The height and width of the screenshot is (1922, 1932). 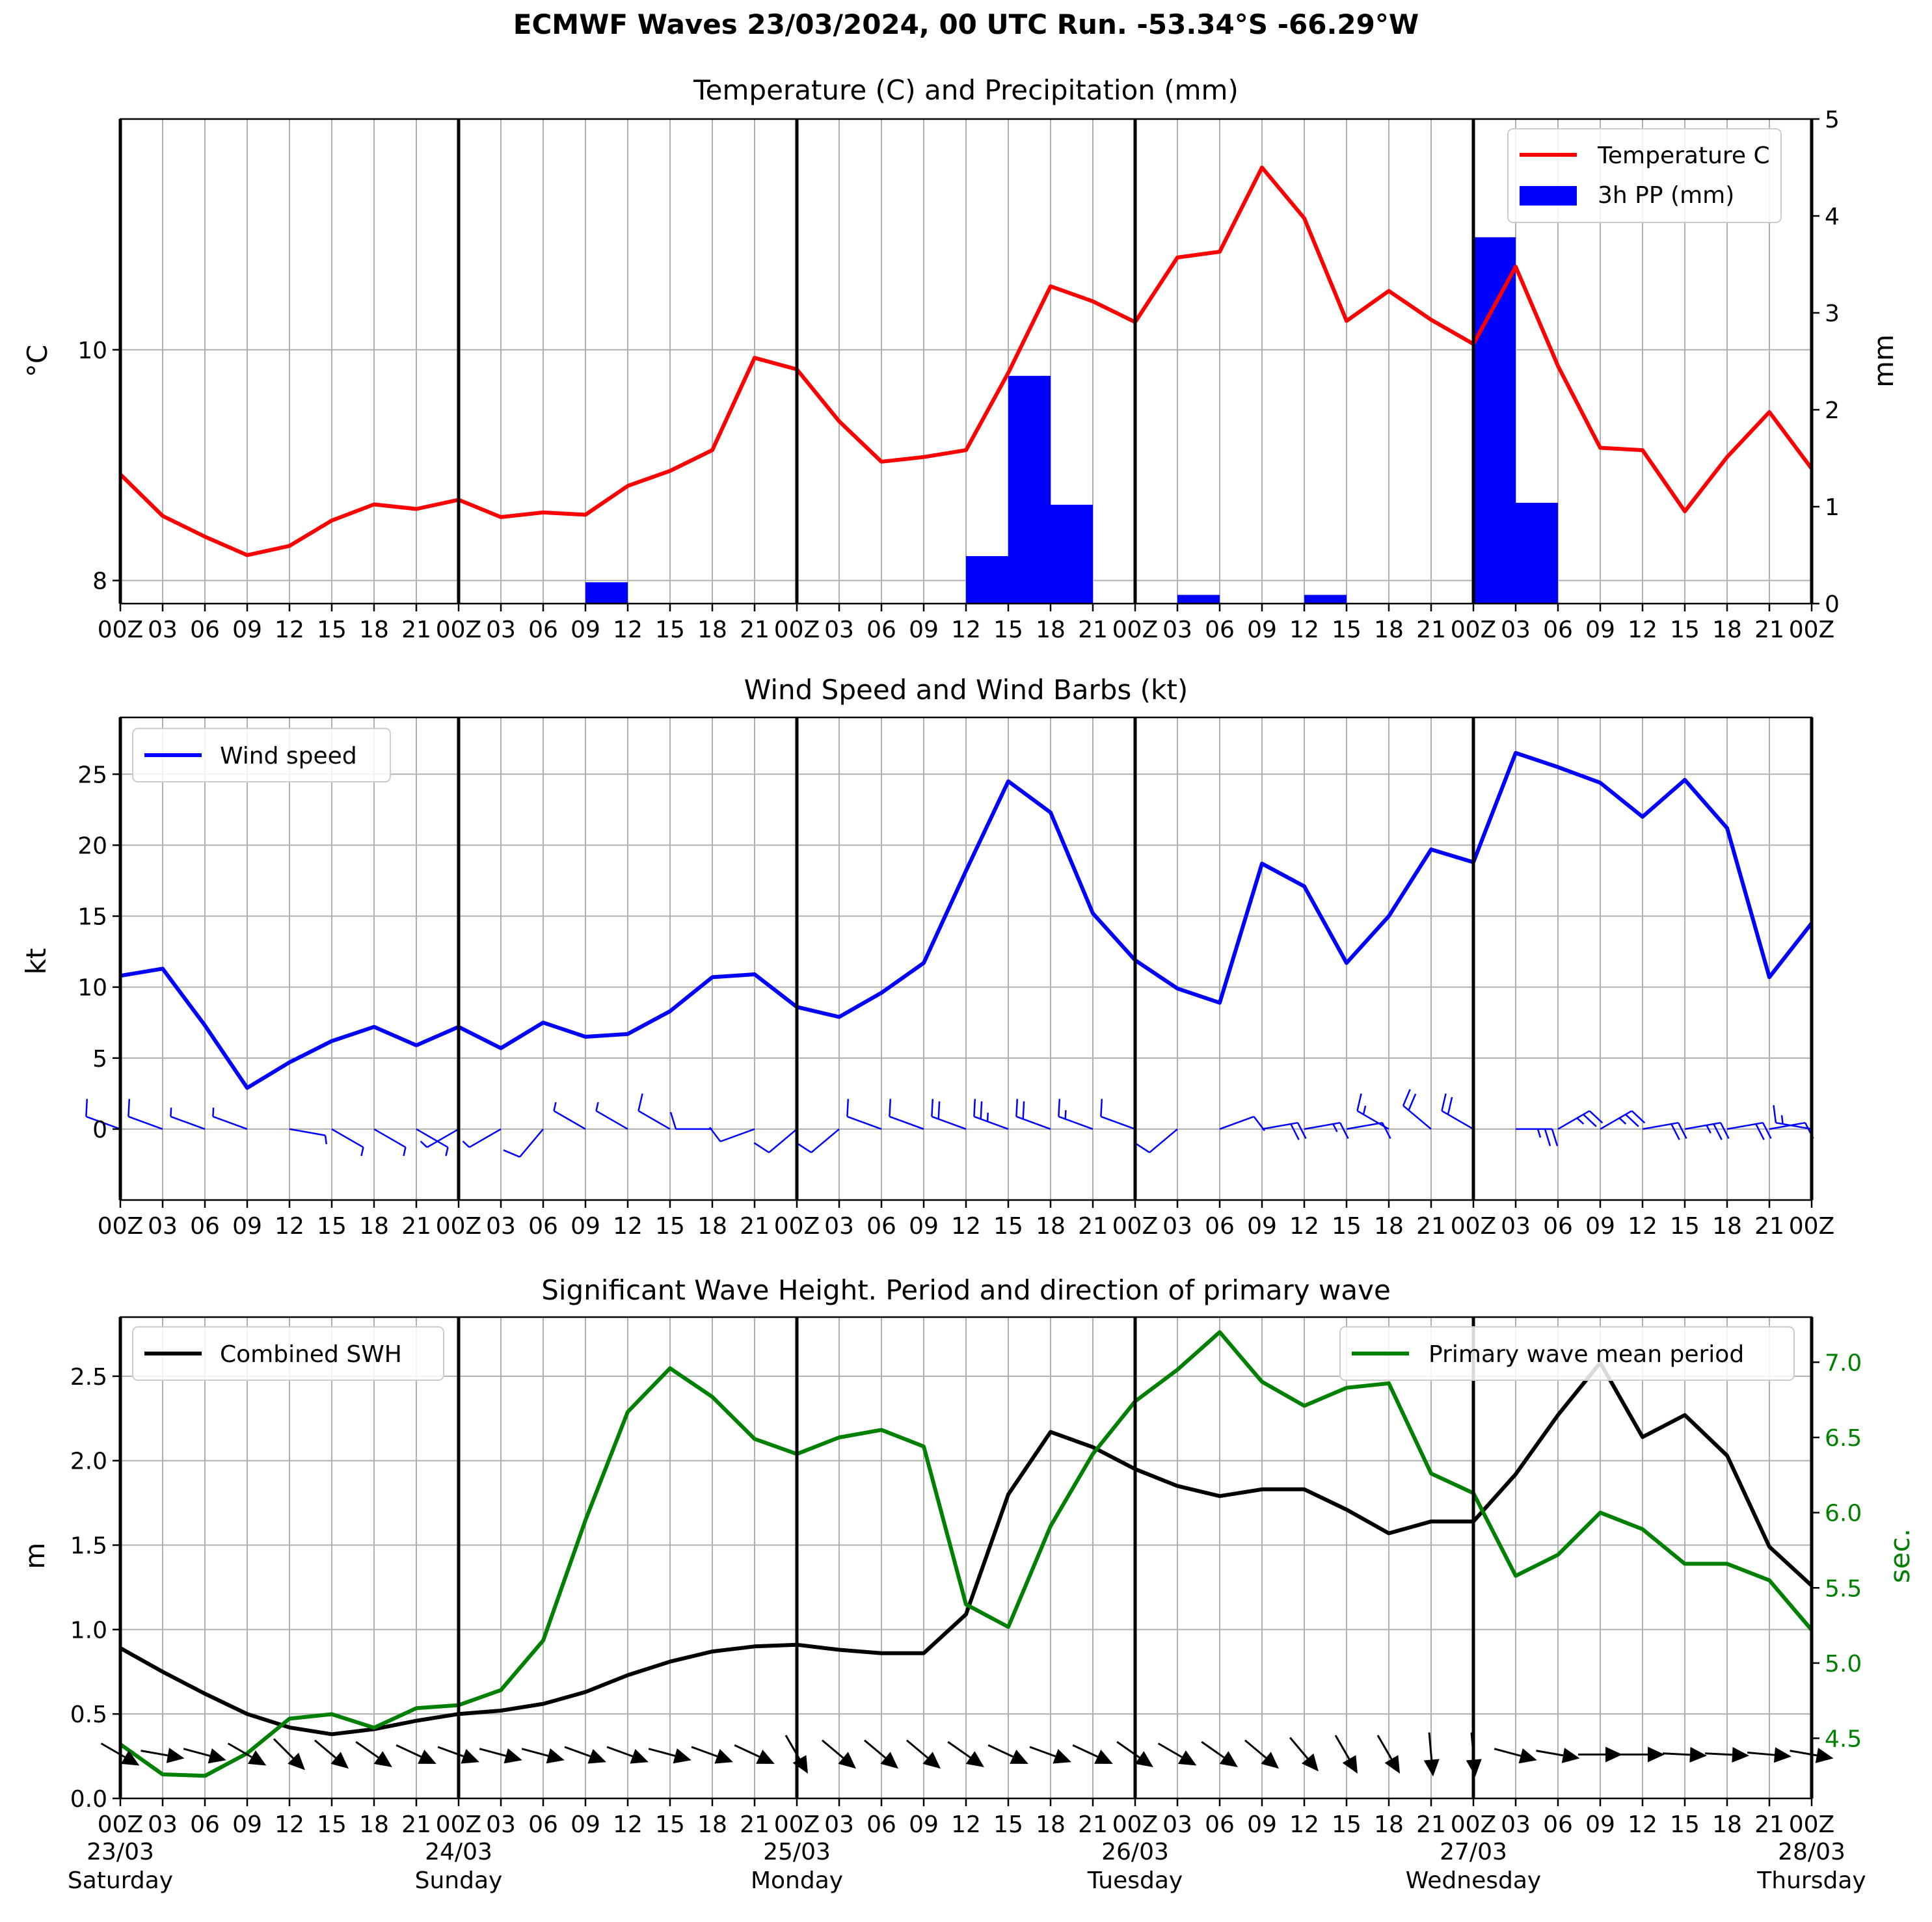 What do you see at coordinates (1473, 1880) in the screenshot?
I see `day-name-label: Wednesday` at bounding box center [1473, 1880].